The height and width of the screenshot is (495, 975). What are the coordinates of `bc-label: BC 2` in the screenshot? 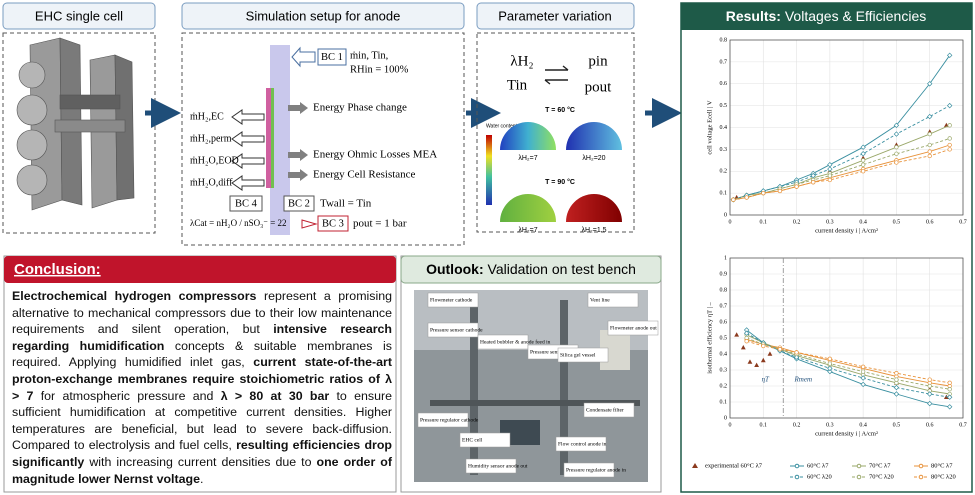 It's located at (299, 203).